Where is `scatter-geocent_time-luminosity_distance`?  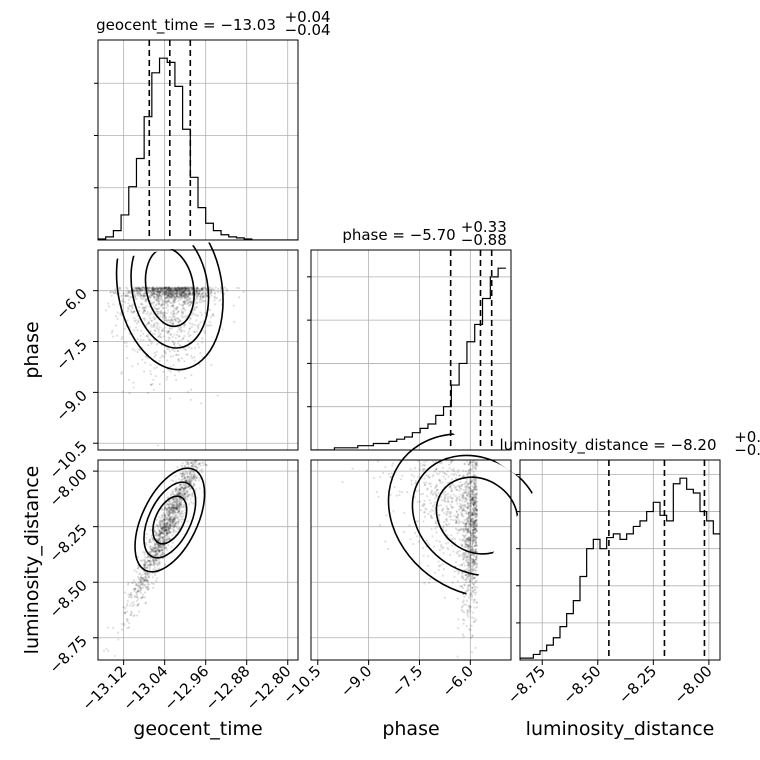 scatter-geocent_time-luminosity_distance is located at coordinates (160, 534).